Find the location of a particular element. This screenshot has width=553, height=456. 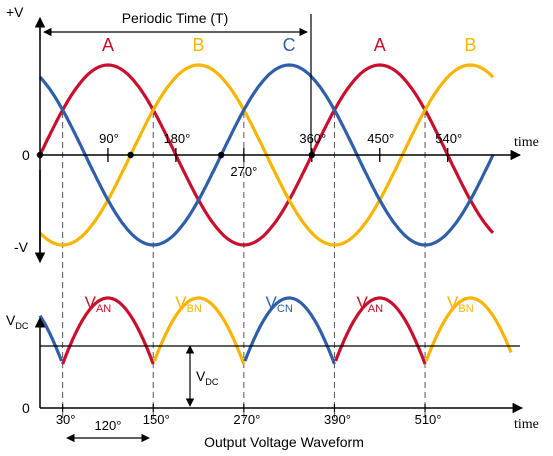

lobe-label-2: VCN is located at coordinates (279, 304).